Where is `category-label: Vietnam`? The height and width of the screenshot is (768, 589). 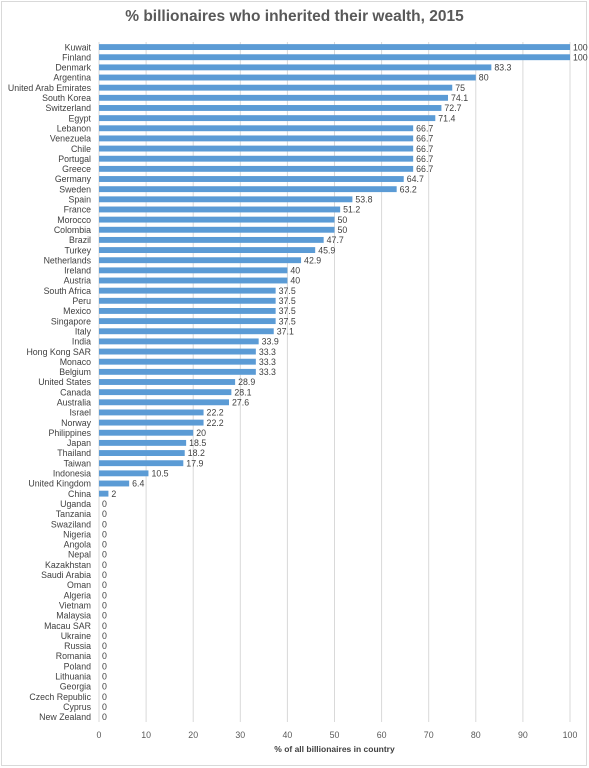
category-label: Vietnam is located at coordinates (75, 605).